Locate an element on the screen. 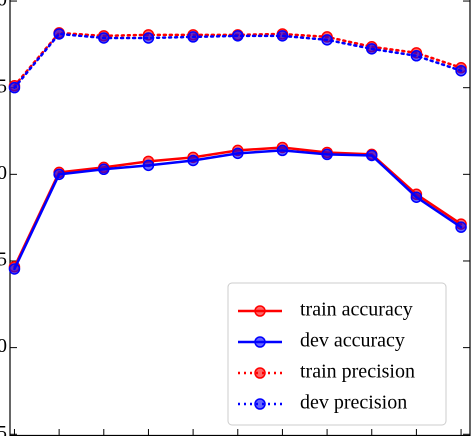  legend-label: dev accuracy is located at coordinates (352, 341).